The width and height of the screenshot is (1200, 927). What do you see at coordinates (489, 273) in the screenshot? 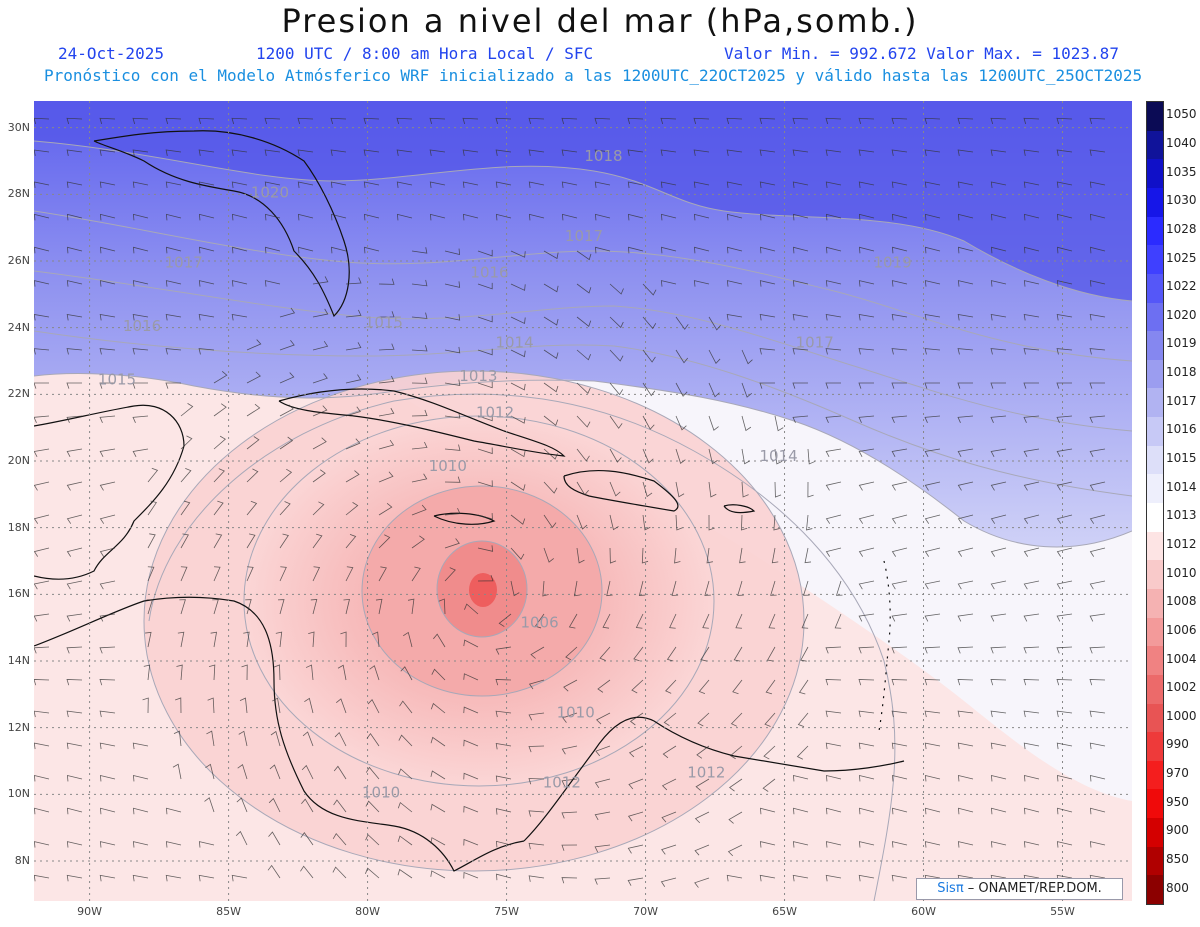
I see `isobar-label: 1016` at bounding box center [489, 273].